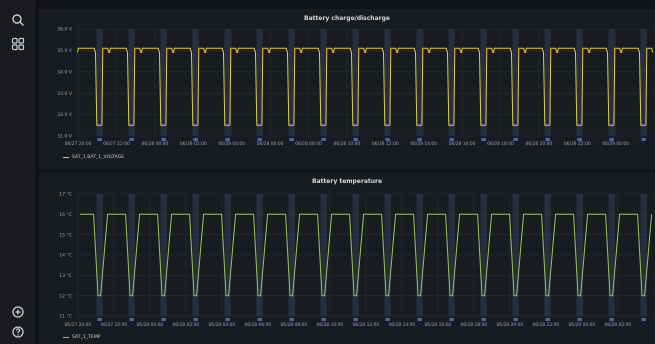  Describe the element at coordinates (308, 144) in the screenshot. I see `x-tick-label: 06/28 08:00` at that location.